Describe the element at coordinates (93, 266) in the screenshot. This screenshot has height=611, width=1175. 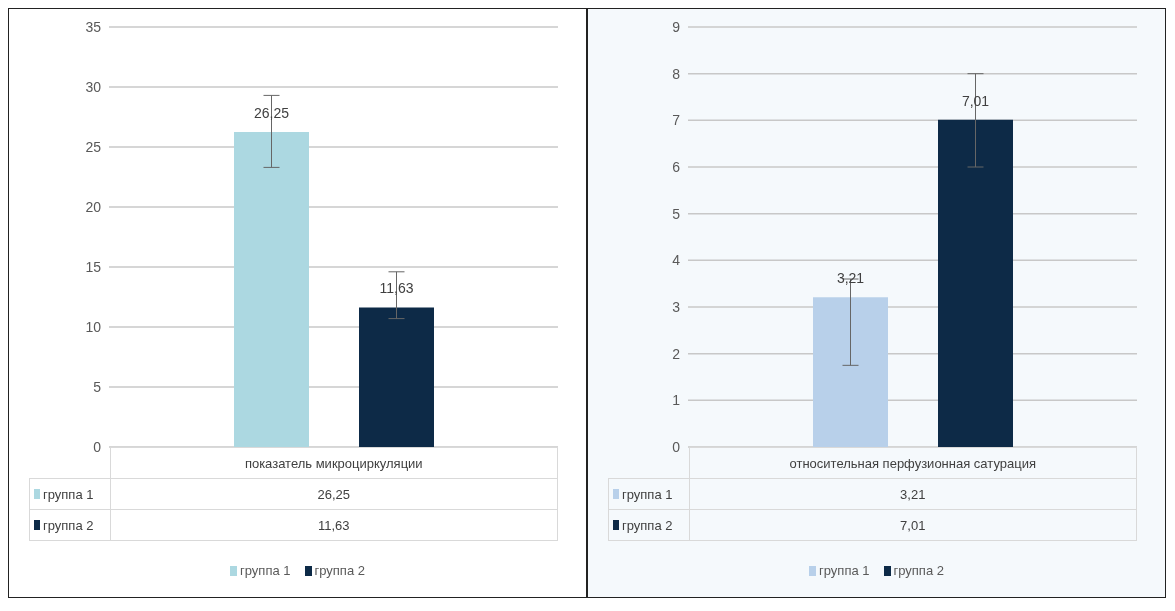
I see `y-tick-label: 15` at that location.